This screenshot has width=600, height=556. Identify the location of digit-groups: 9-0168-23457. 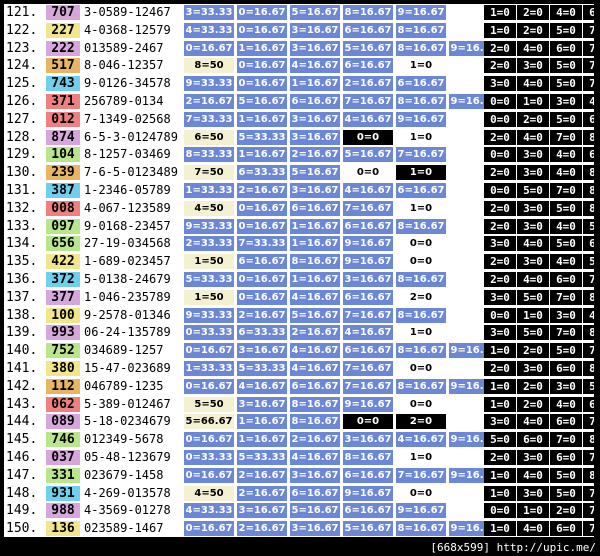
(127, 225).